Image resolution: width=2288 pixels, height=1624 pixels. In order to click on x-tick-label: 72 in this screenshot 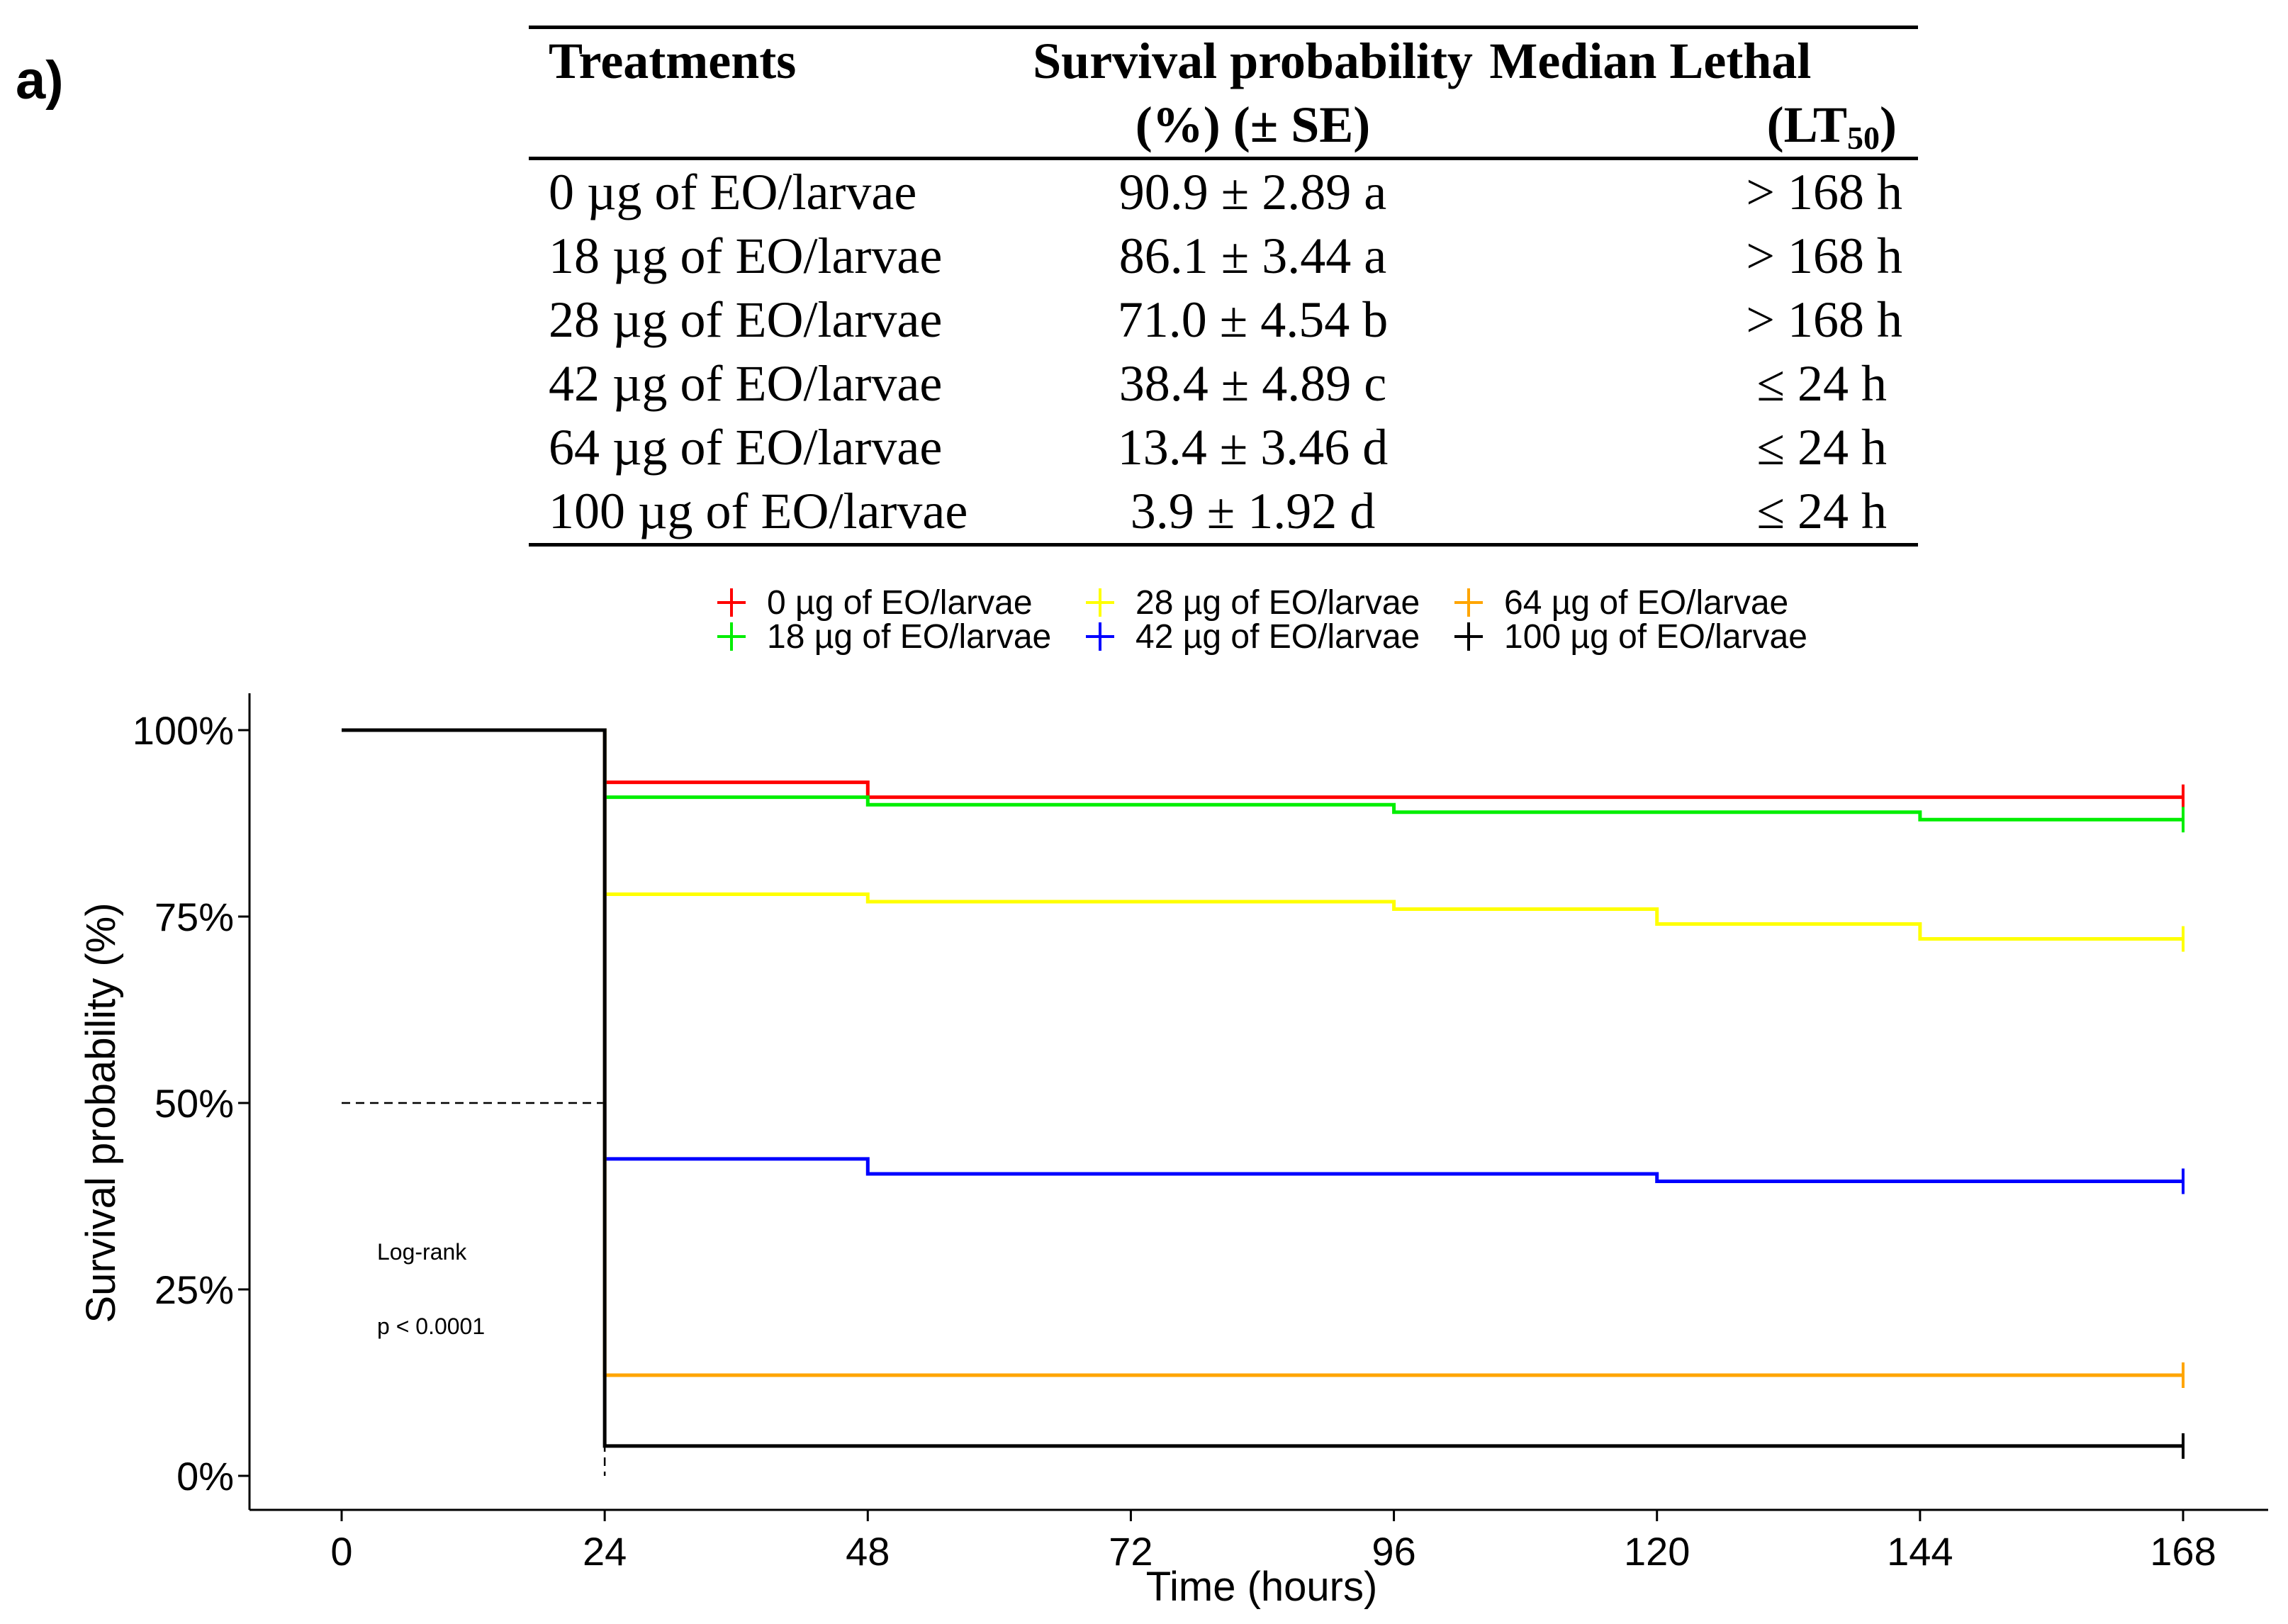, I will do `click(1131, 1551)`.